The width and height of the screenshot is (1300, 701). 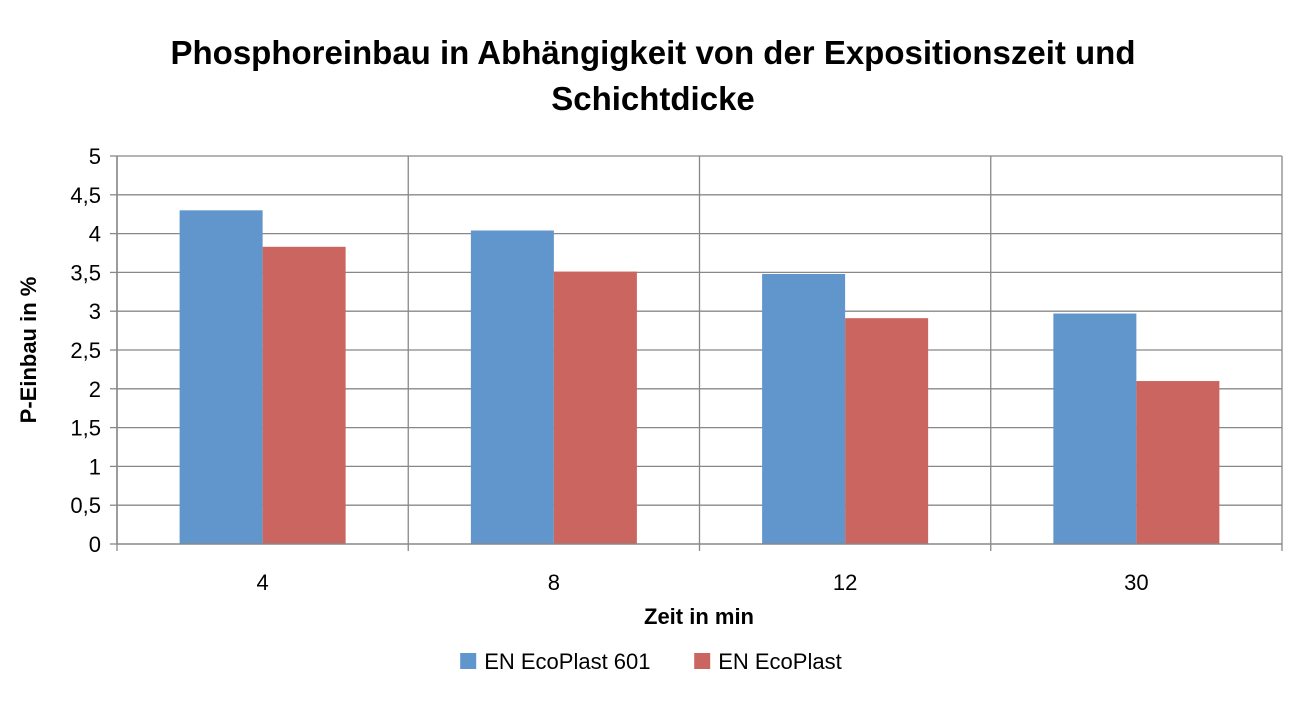 I want to click on y-tick-label: 5, so click(x=95, y=156).